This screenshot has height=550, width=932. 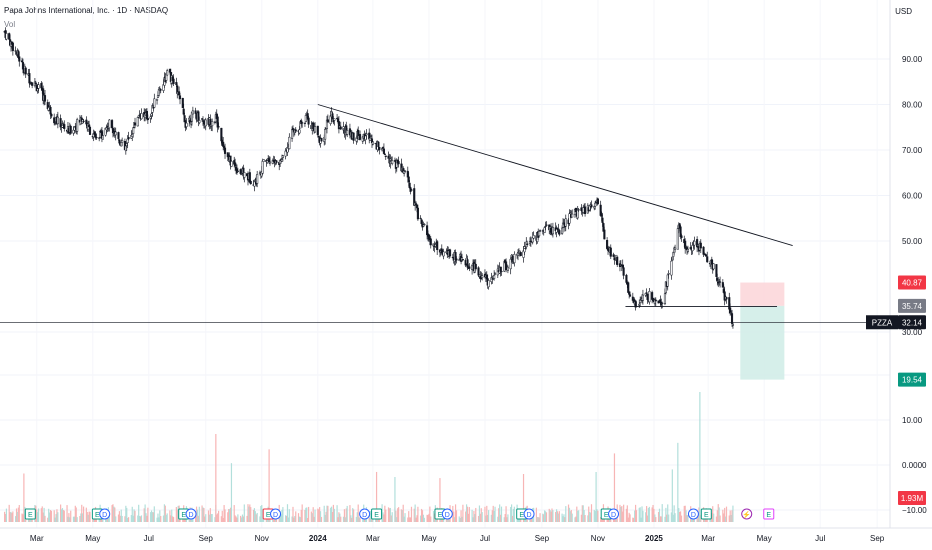 I want to click on volume-spike, so click(x=395, y=499).